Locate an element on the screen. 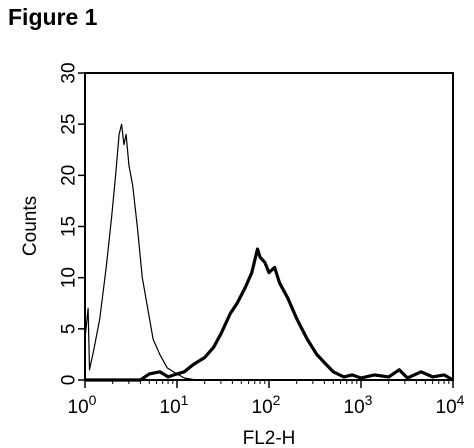 This screenshot has width=474, height=448. x-tick-exponent: 4 is located at coordinates (461, 400).